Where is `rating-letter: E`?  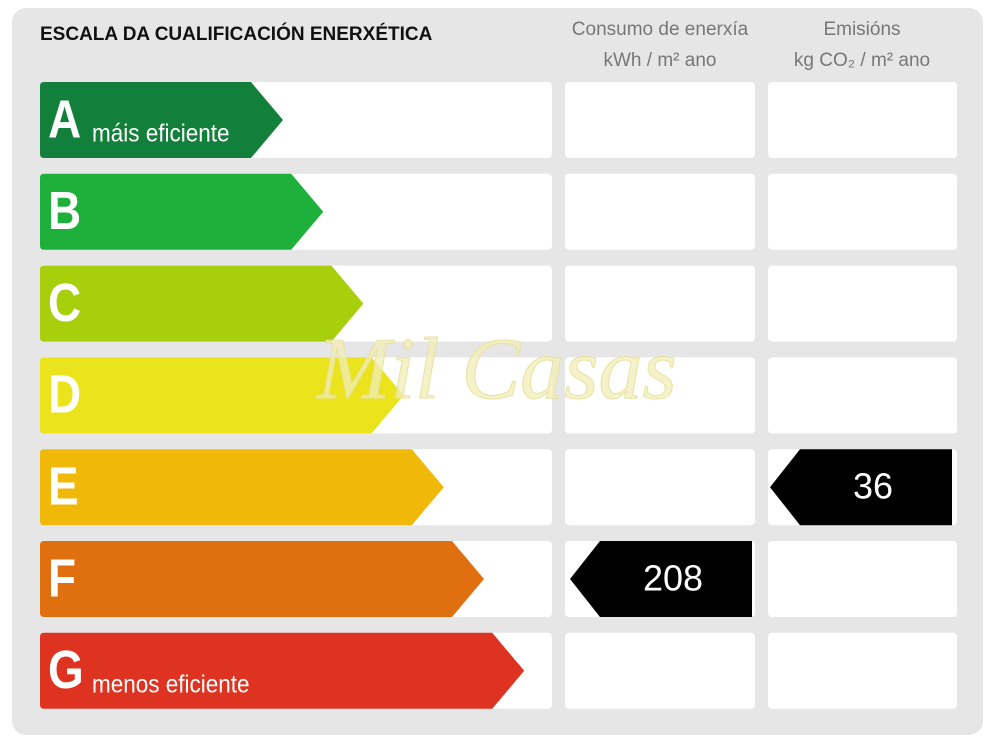
rating-letter: E is located at coordinates (63, 486).